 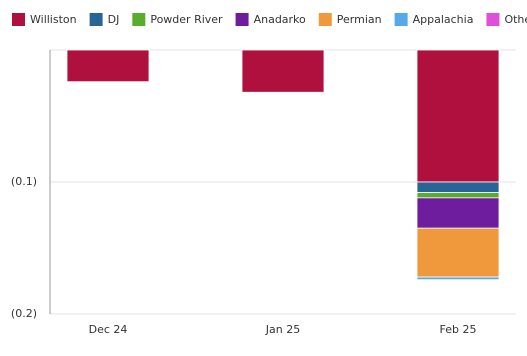 What do you see at coordinates (53, 19) in the screenshot?
I see `legend-label: Williston` at bounding box center [53, 19].